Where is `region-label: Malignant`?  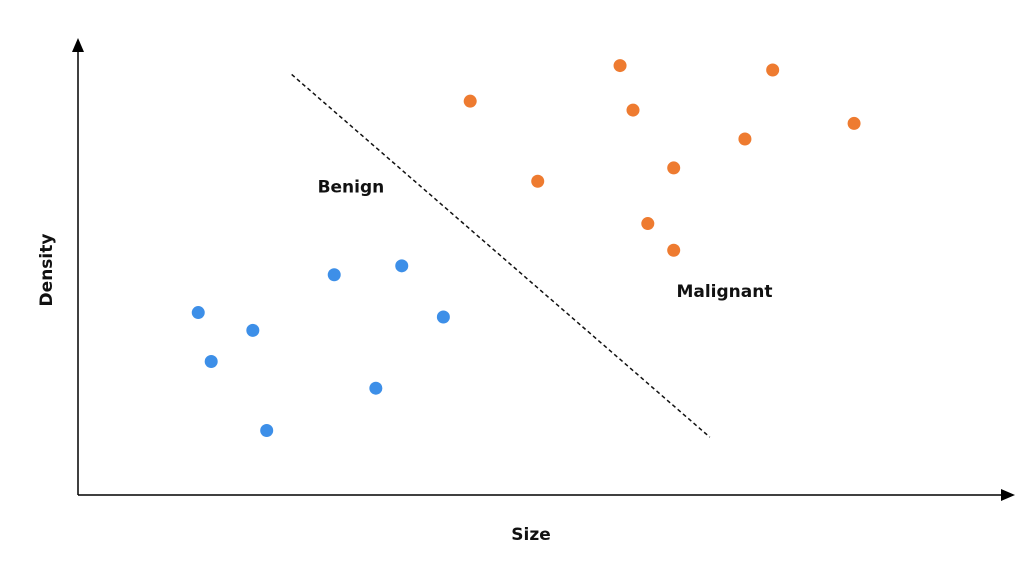 region-label: Malignant is located at coordinates (724, 292).